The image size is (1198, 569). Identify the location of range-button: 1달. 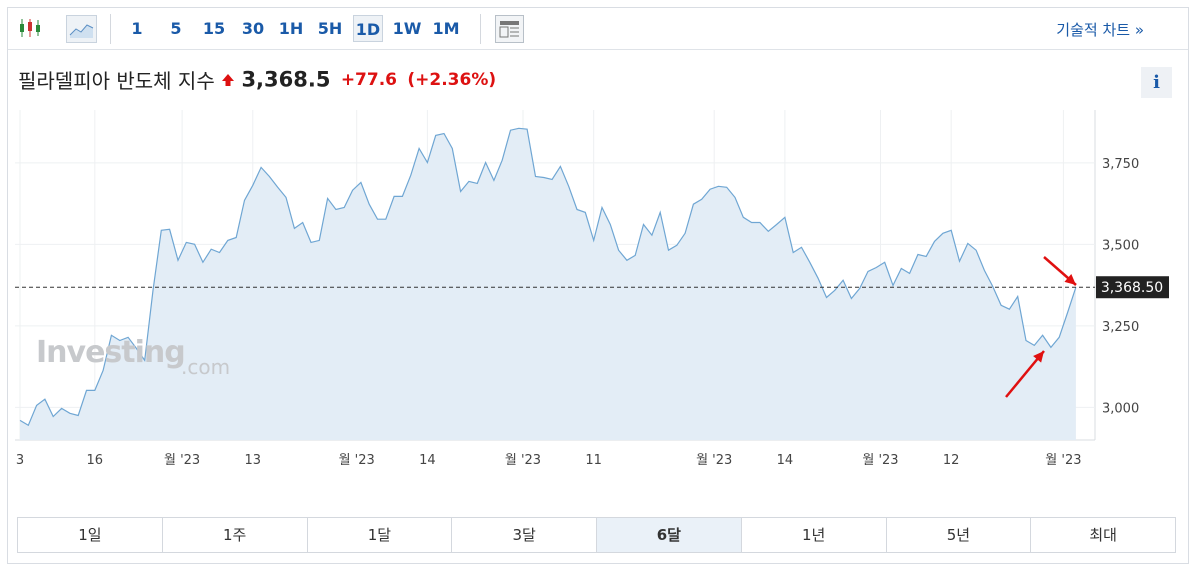
(379, 535).